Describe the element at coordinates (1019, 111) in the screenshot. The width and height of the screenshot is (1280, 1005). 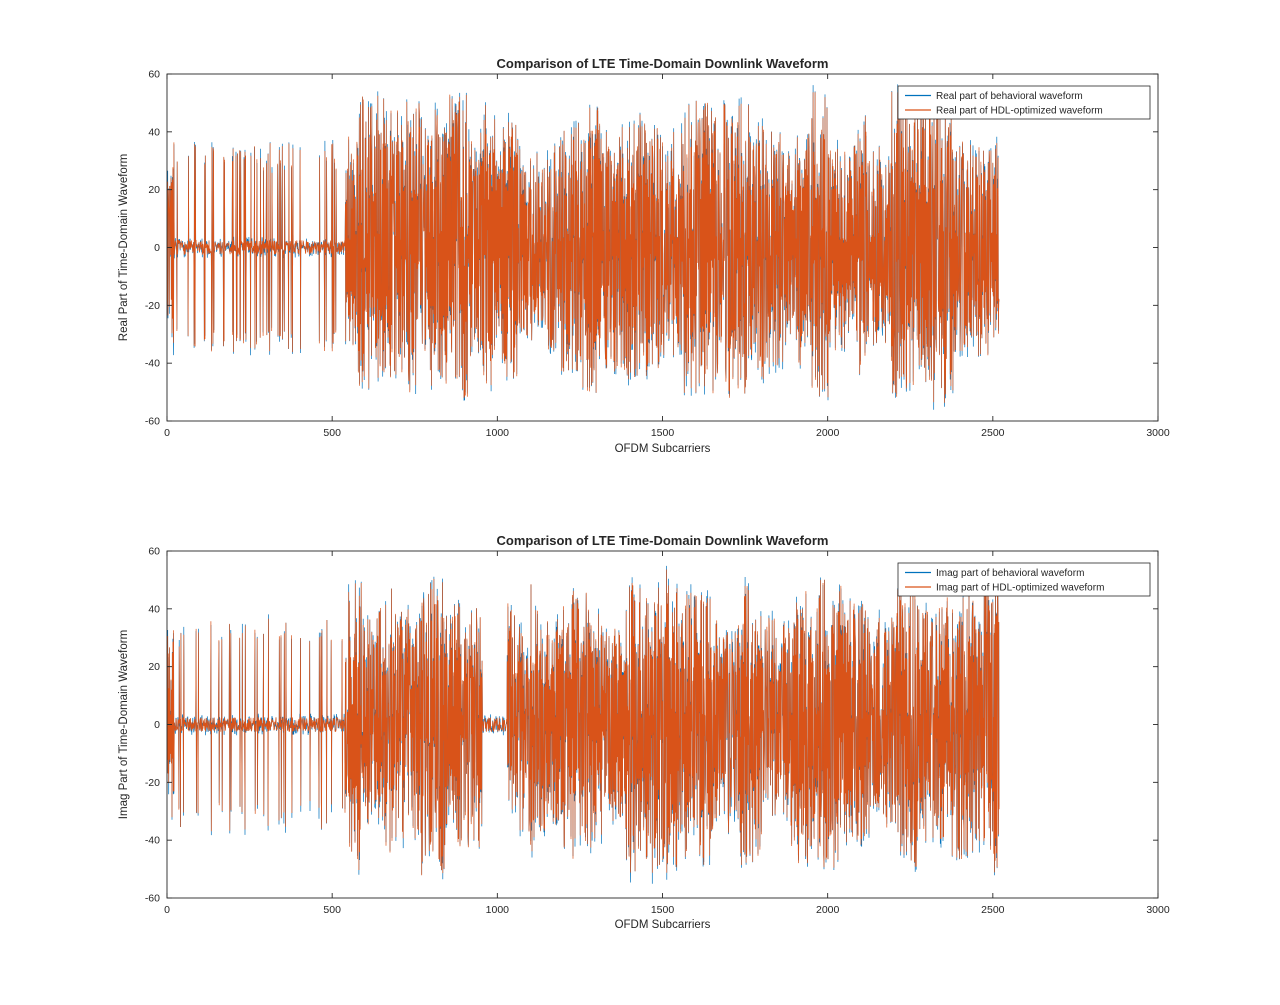
I see `legend-label: Real part of HDL-optimized waveform` at that location.